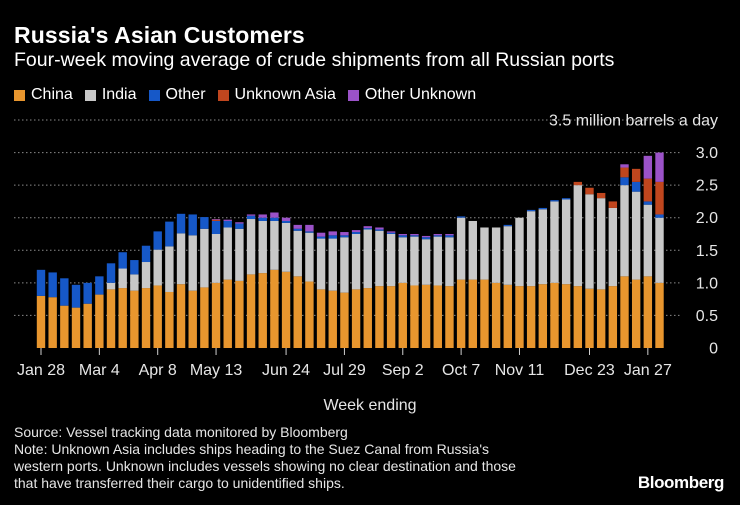 The height and width of the screenshot is (505, 740). I want to click on x-tick-label: Dec 23, so click(589, 370).